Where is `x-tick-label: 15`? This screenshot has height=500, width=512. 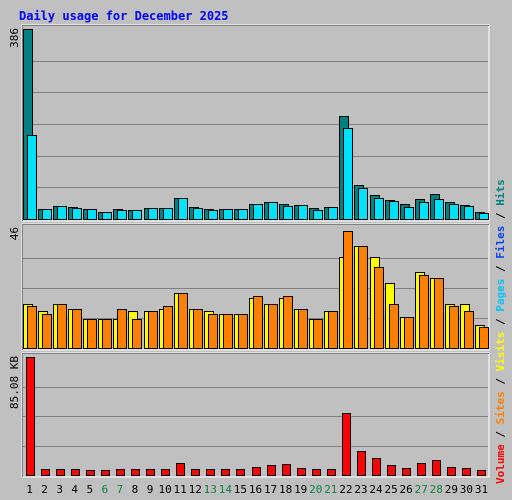 x-tick-label: 15 is located at coordinates (240, 489).